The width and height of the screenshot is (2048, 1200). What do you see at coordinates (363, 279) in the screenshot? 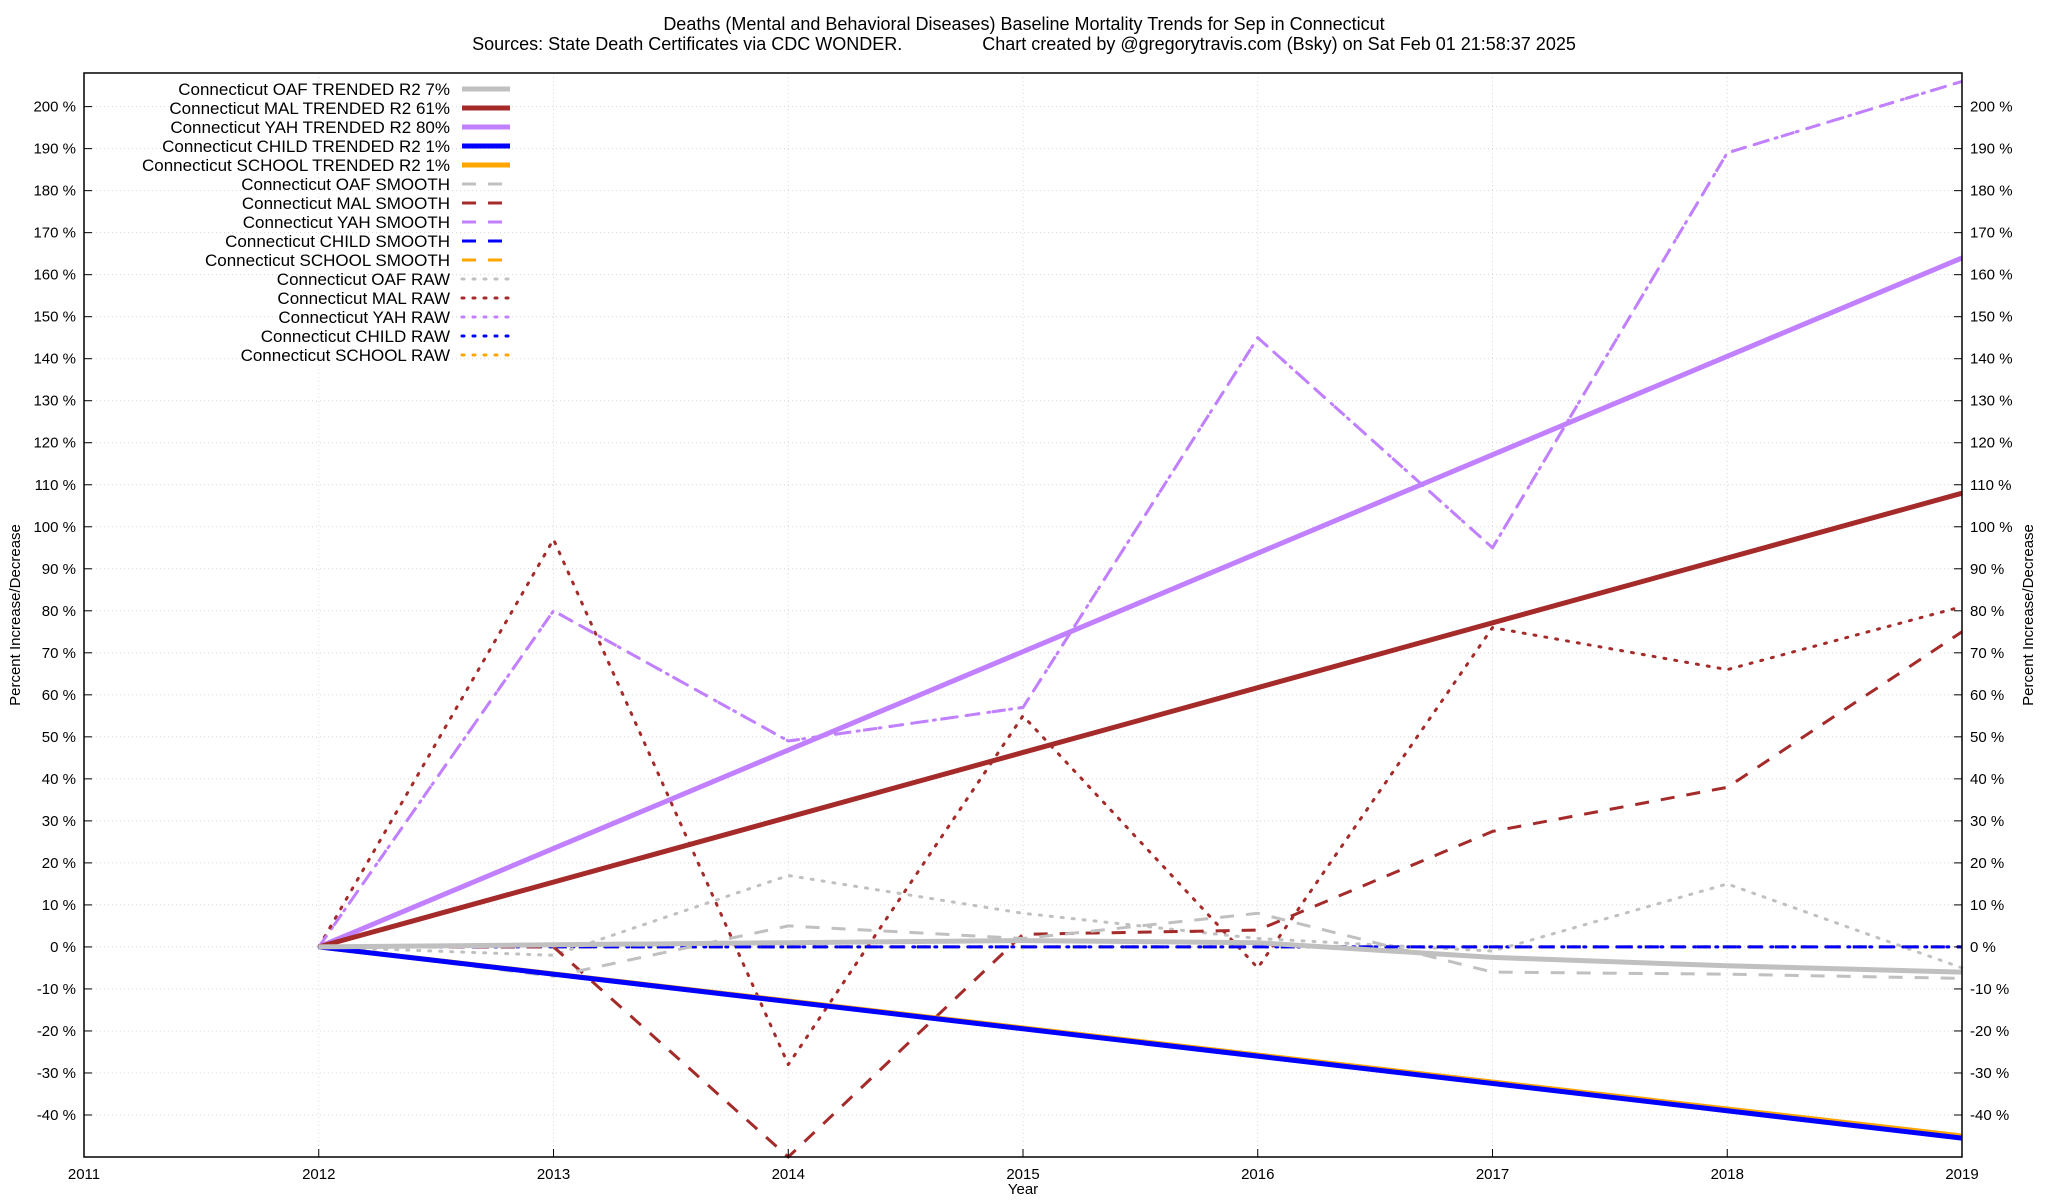
I see `legend-label: Connecticut OAF RAW` at bounding box center [363, 279].